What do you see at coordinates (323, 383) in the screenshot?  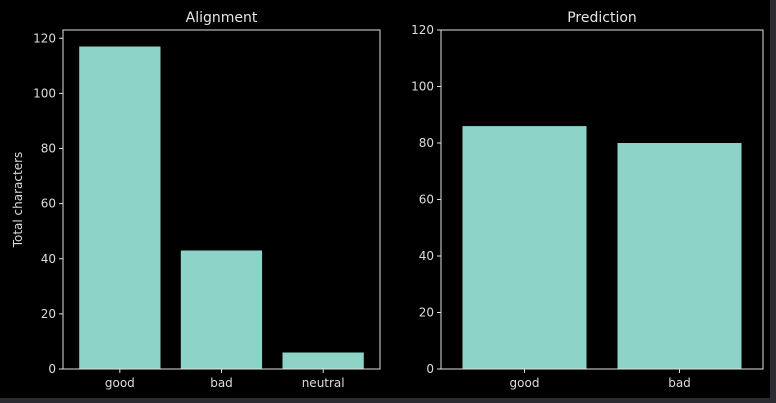 I see `x-tick-label: neutral` at bounding box center [323, 383].